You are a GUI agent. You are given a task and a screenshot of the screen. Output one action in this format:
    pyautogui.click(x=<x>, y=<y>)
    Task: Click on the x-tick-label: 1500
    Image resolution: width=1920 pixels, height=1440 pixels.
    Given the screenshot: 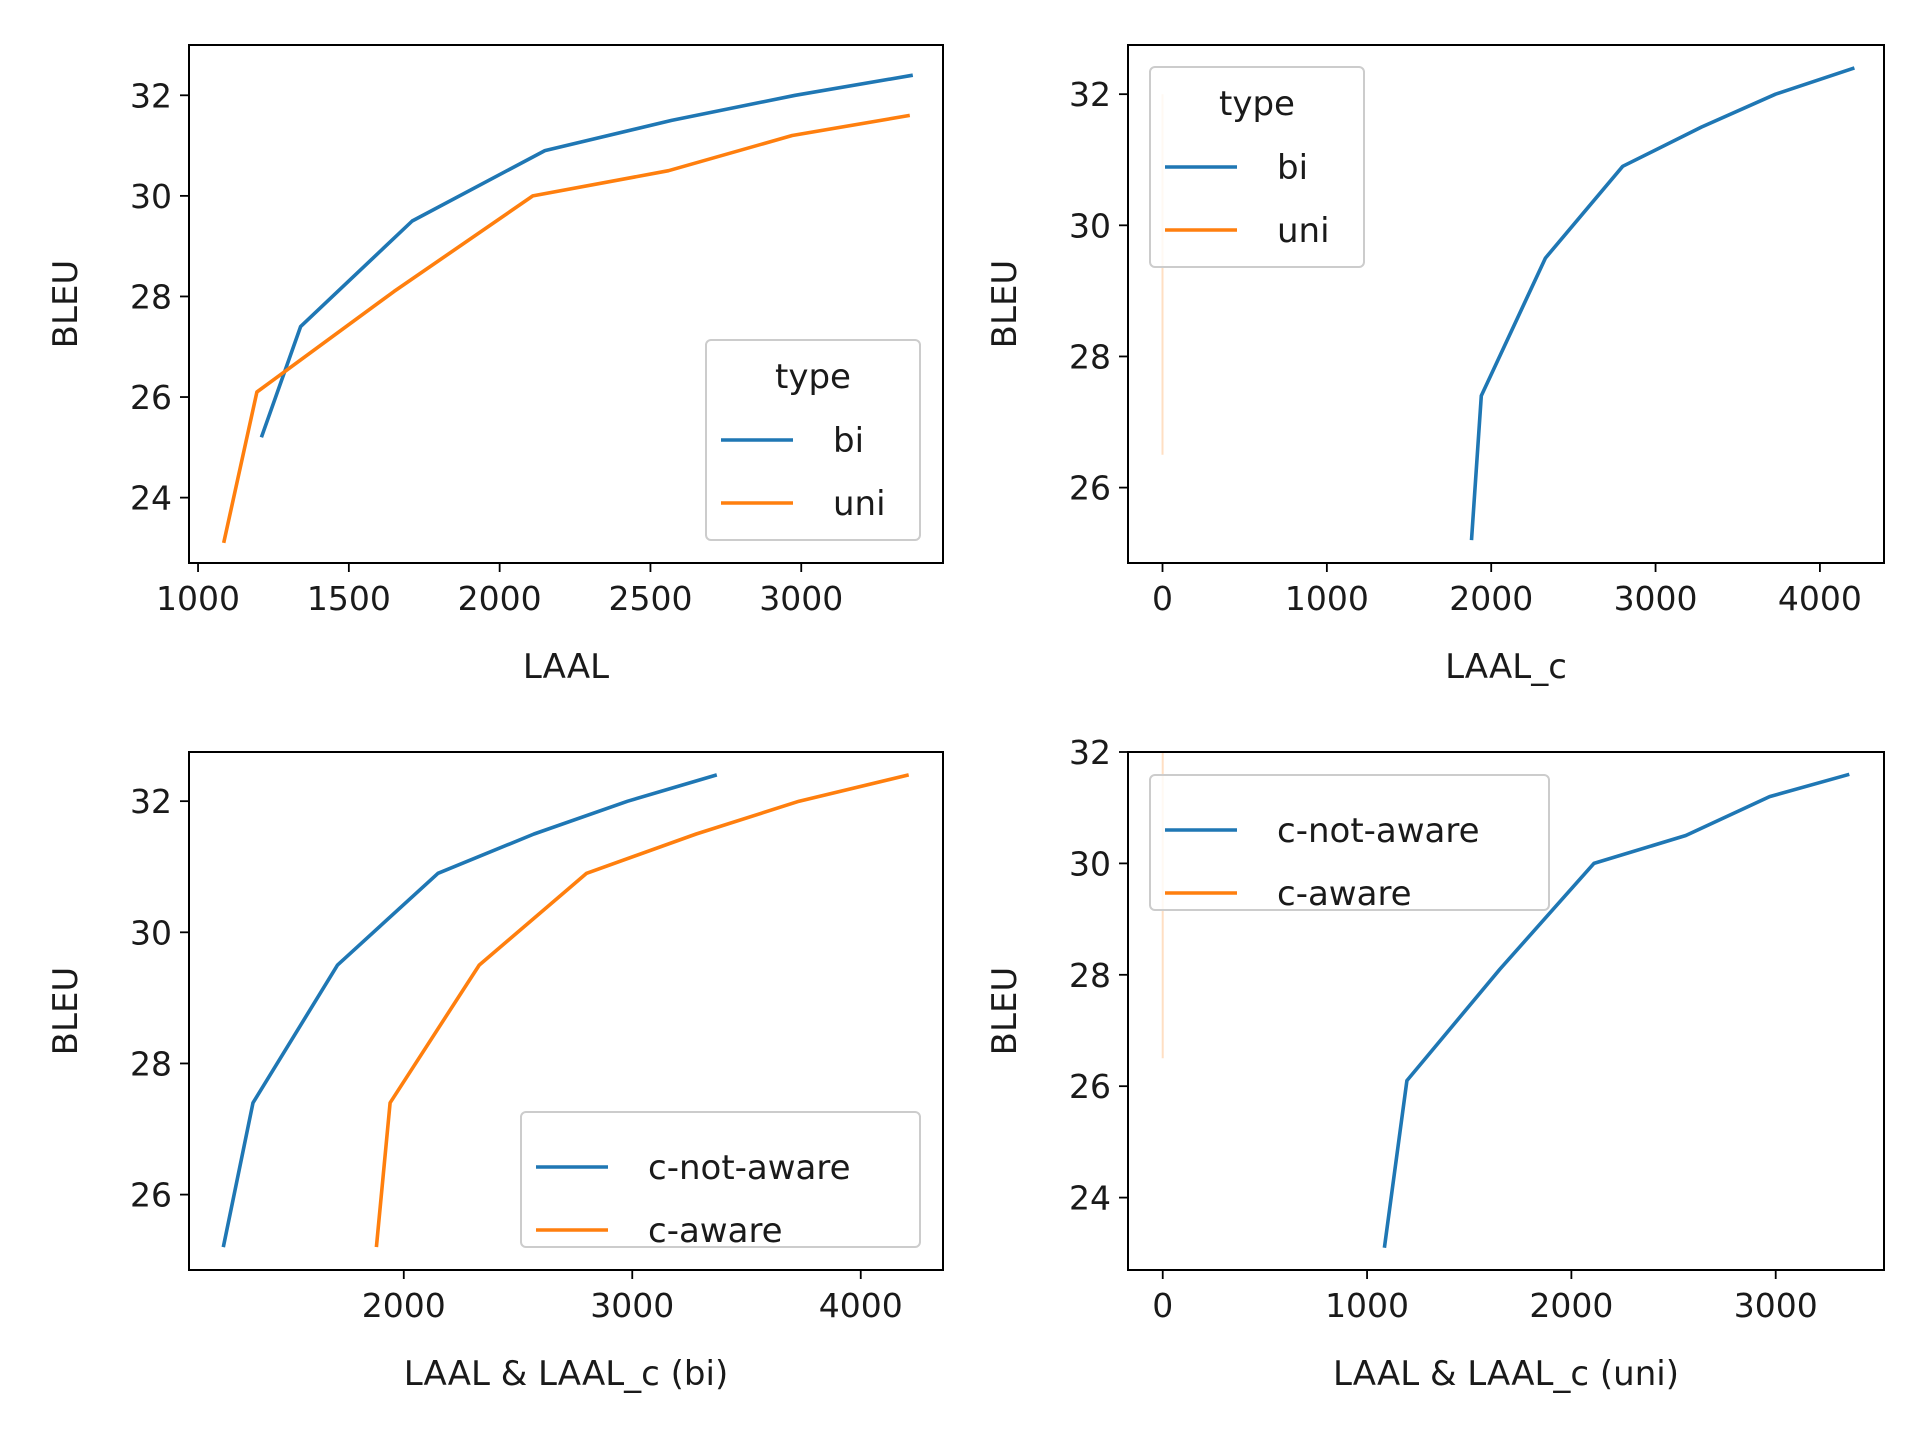 What is the action you would take?
    pyautogui.click(x=349, y=598)
    